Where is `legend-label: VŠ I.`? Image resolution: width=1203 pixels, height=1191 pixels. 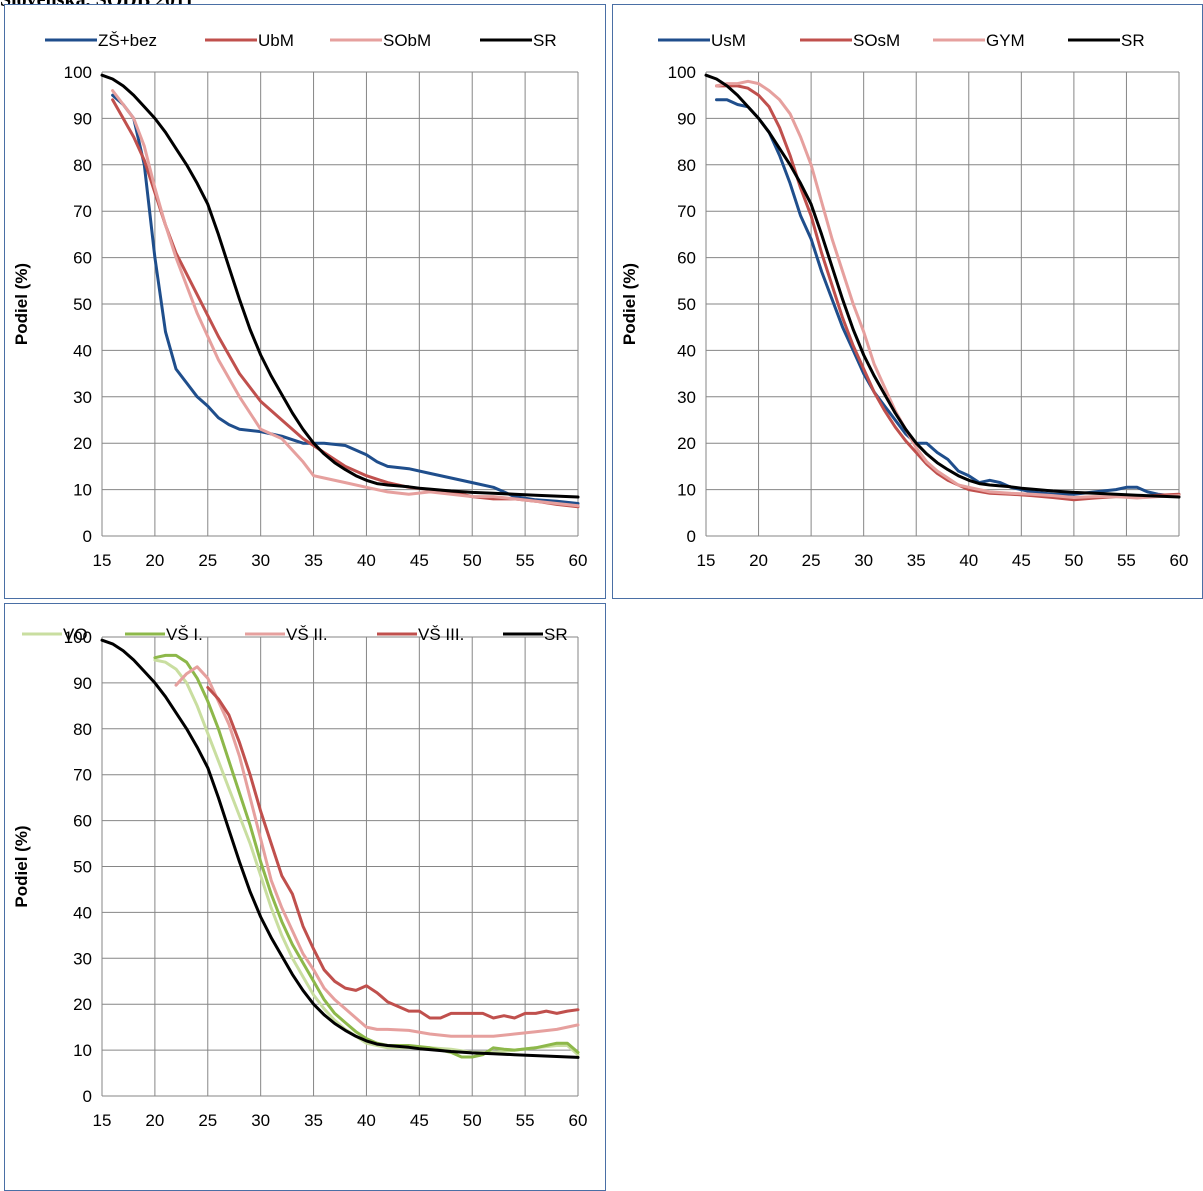
legend-label: VŠ I. is located at coordinates (184, 634).